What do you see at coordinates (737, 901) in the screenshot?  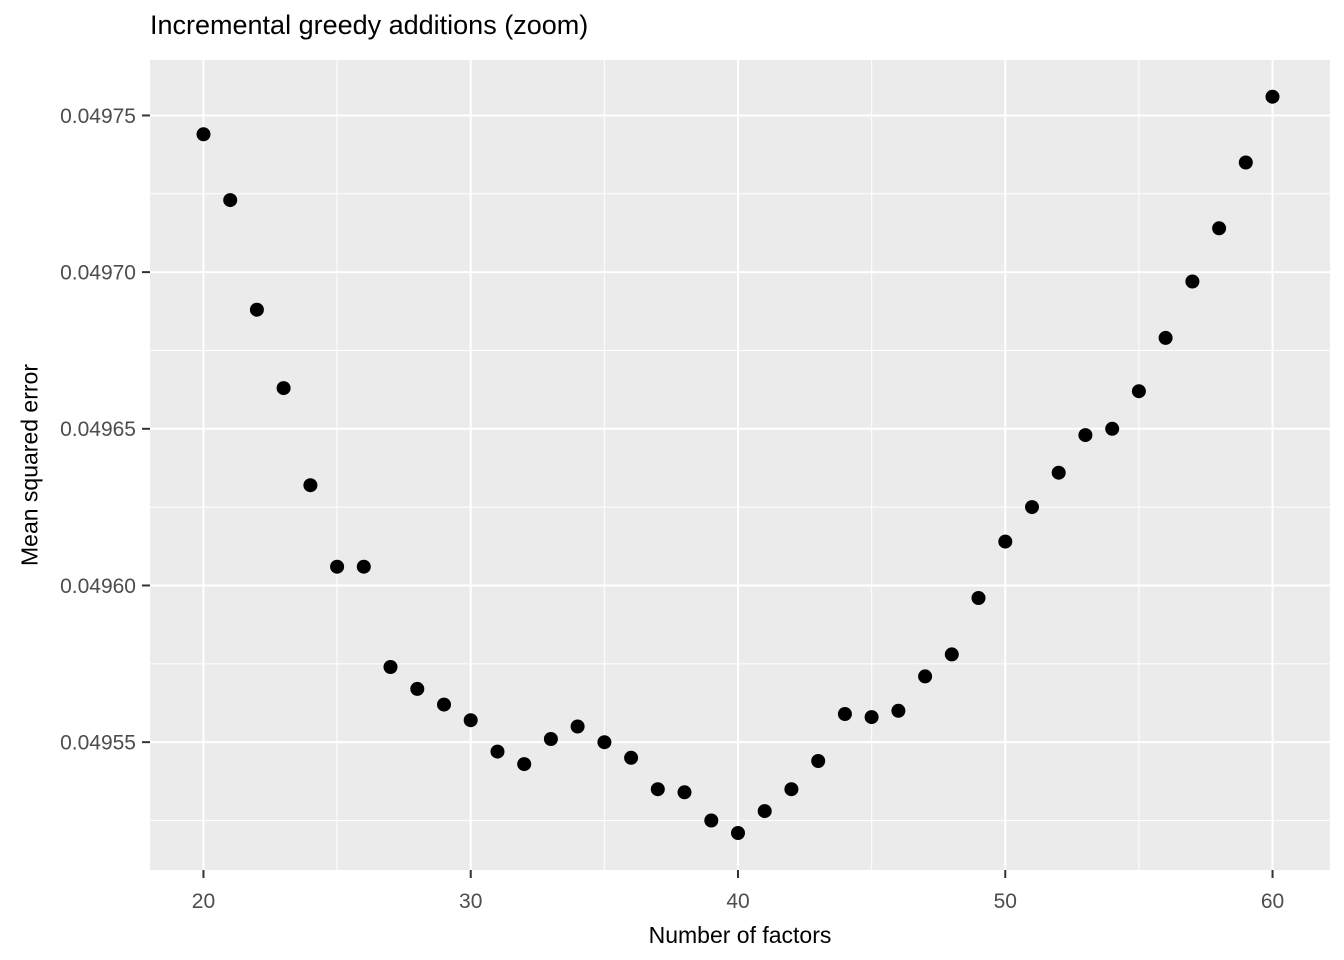 I see `x-tick-label: 40` at bounding box center [737, 901].